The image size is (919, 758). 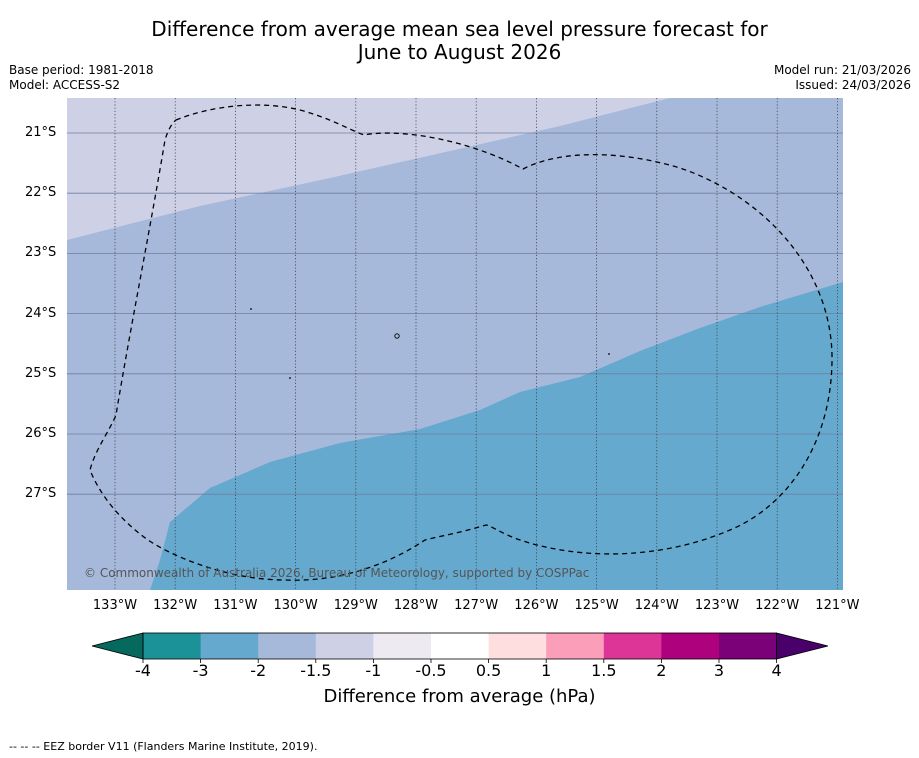 What do you see at coordinates (488, 670) in the screenshot?
I see `colorbar-tick-label: 0.5` at bounding box center [488, 670].